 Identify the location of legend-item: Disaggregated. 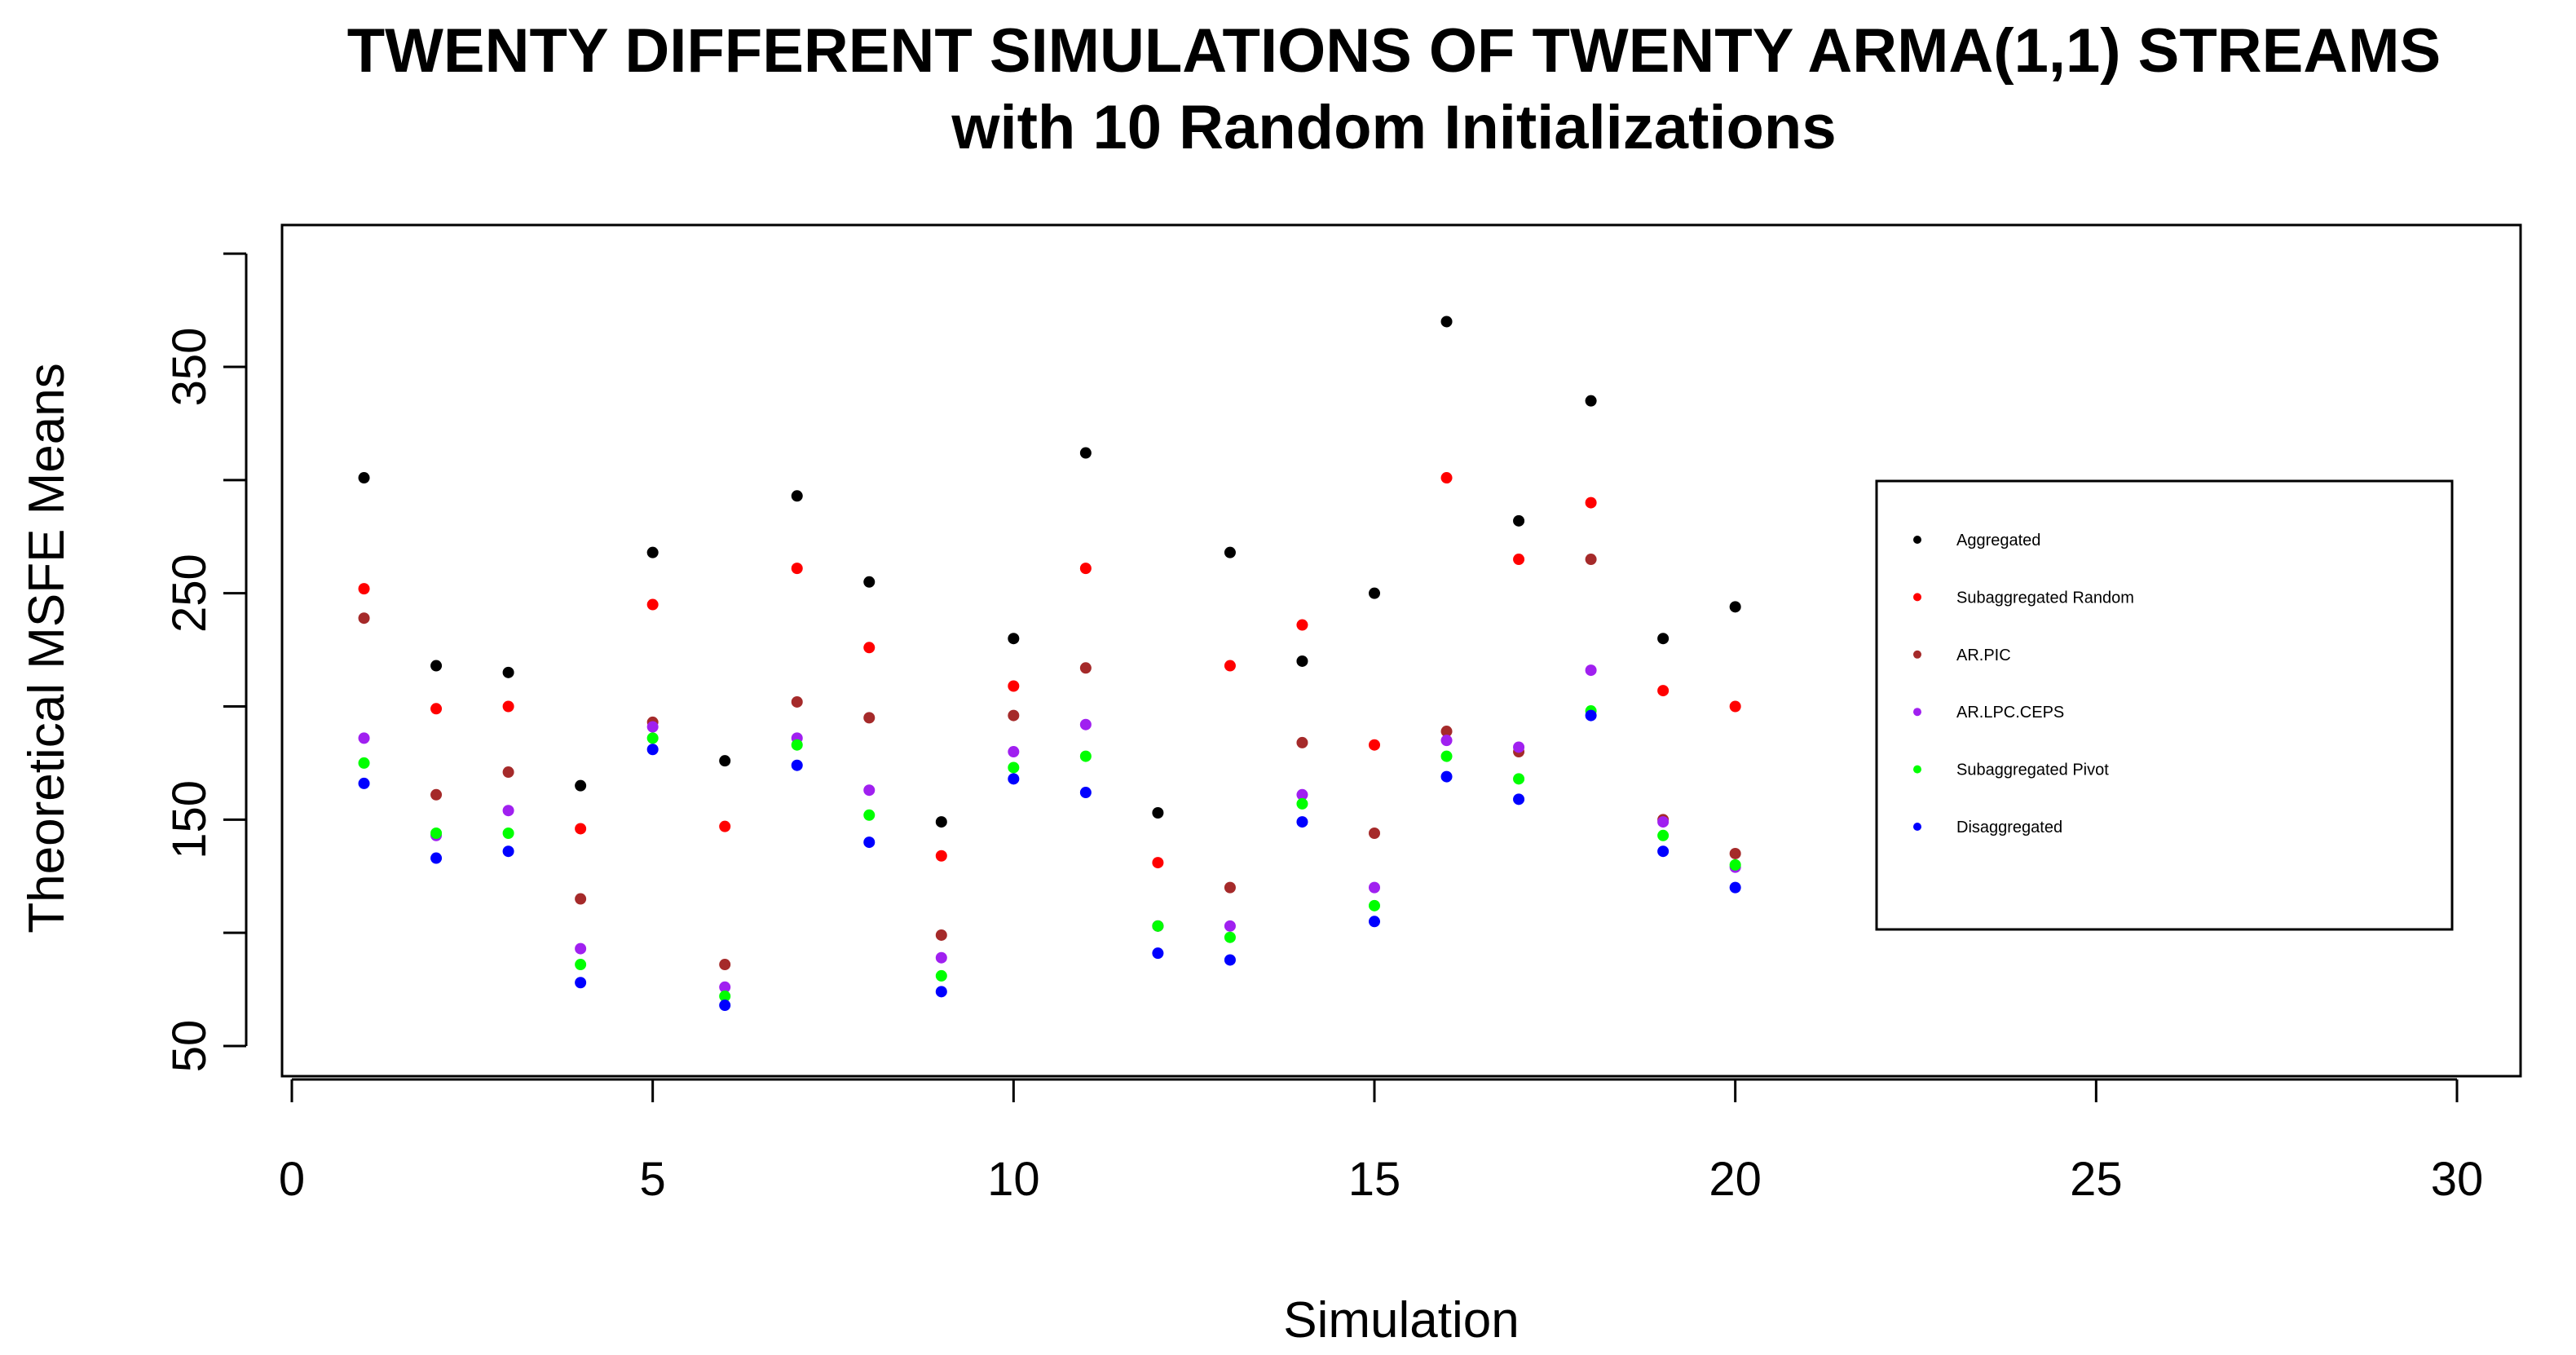
(1987, 827).